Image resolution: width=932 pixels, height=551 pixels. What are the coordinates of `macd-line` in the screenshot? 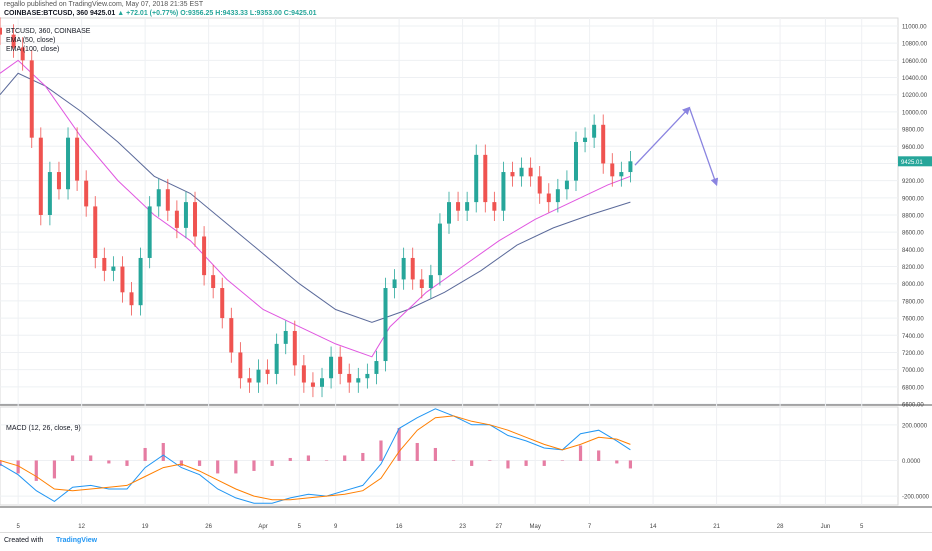 It's located at (315, 456).